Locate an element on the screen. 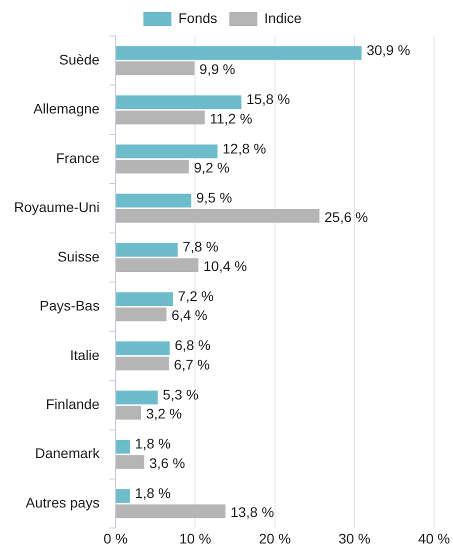 The width and height of the screenshot is (453, 555). data-label: 10,4 % is located at coordinates (225, 266).